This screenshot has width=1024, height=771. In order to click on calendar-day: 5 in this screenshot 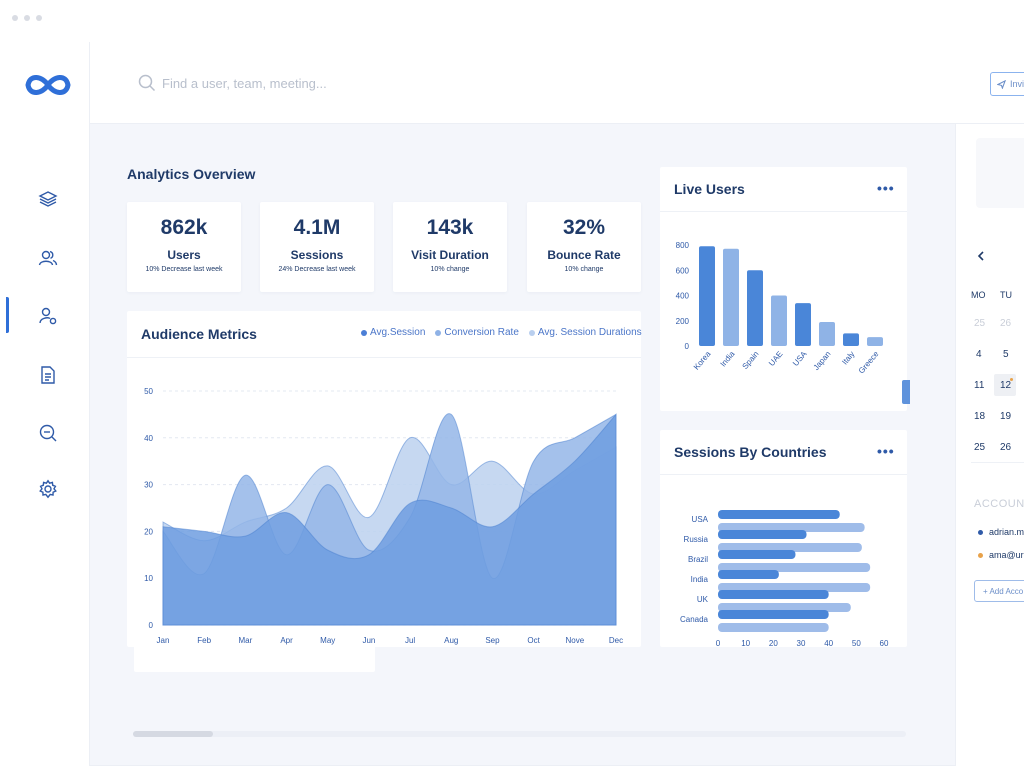, I will do `click(1006, 354)`.